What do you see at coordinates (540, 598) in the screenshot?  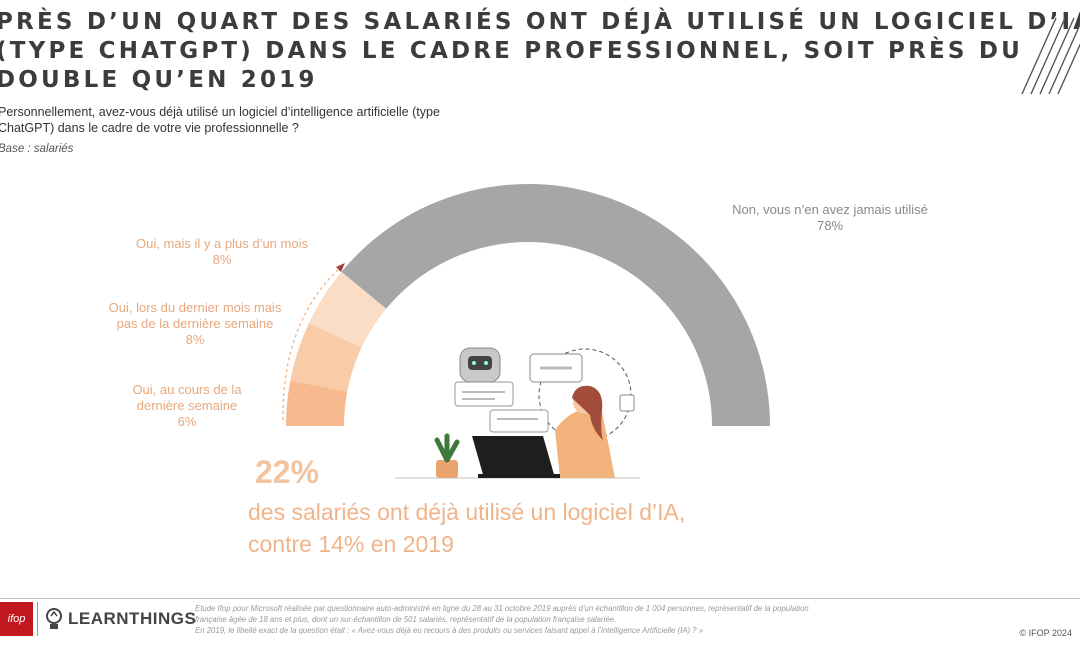 I see `footer-divider` at bounding box center [540, 598].